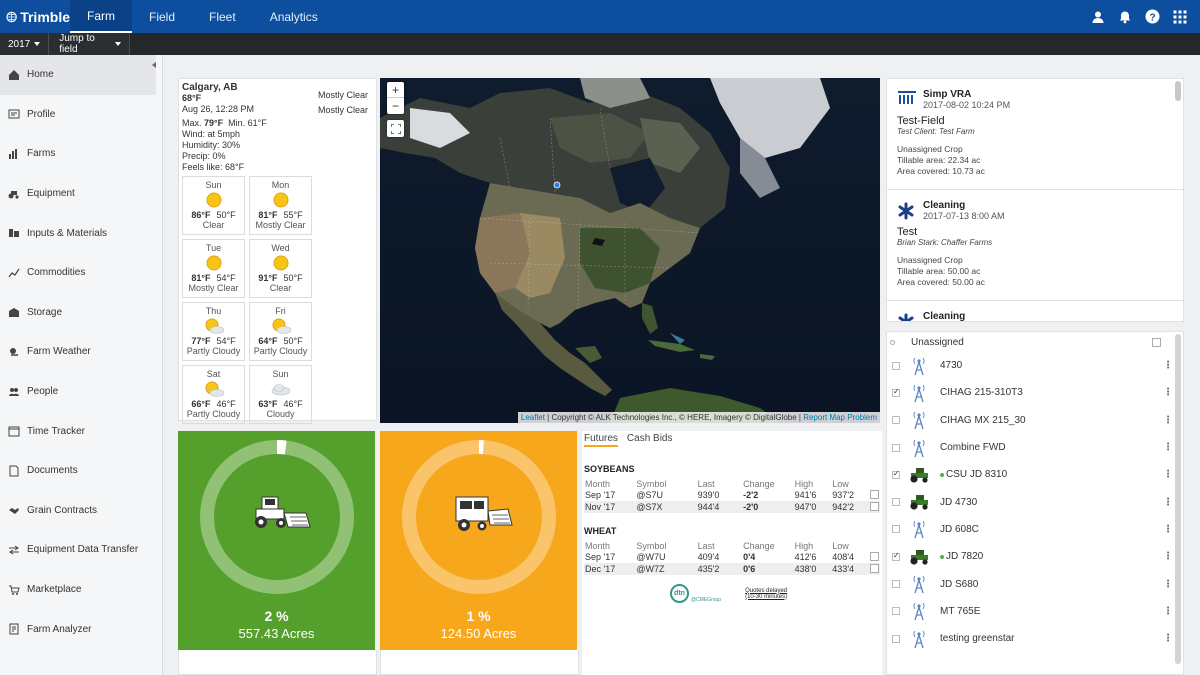 The height and width of the screenshot is (675, 1200). Describe the element at coordinates (276, 540) in the screenshot. I see `harvest-progress-gauge: 2 % 557.43 Acres` at that location.